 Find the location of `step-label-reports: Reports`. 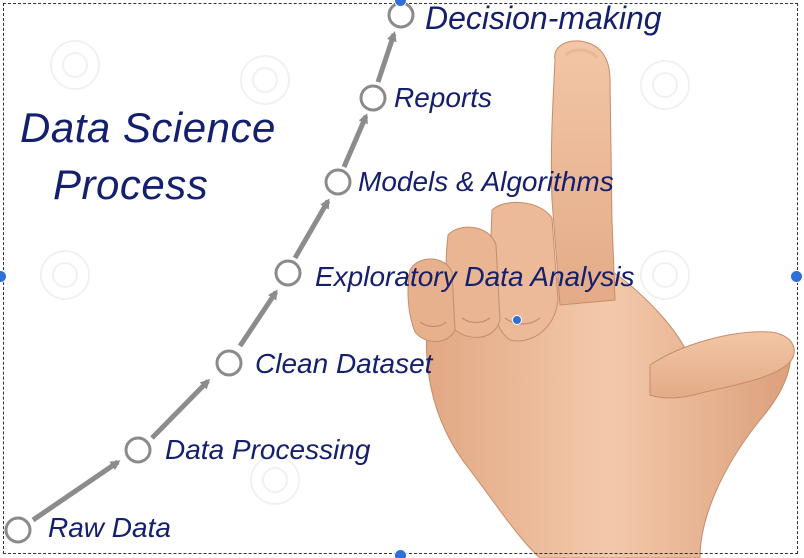

step-label-reports: Reports is located at coordinates (443, 97).